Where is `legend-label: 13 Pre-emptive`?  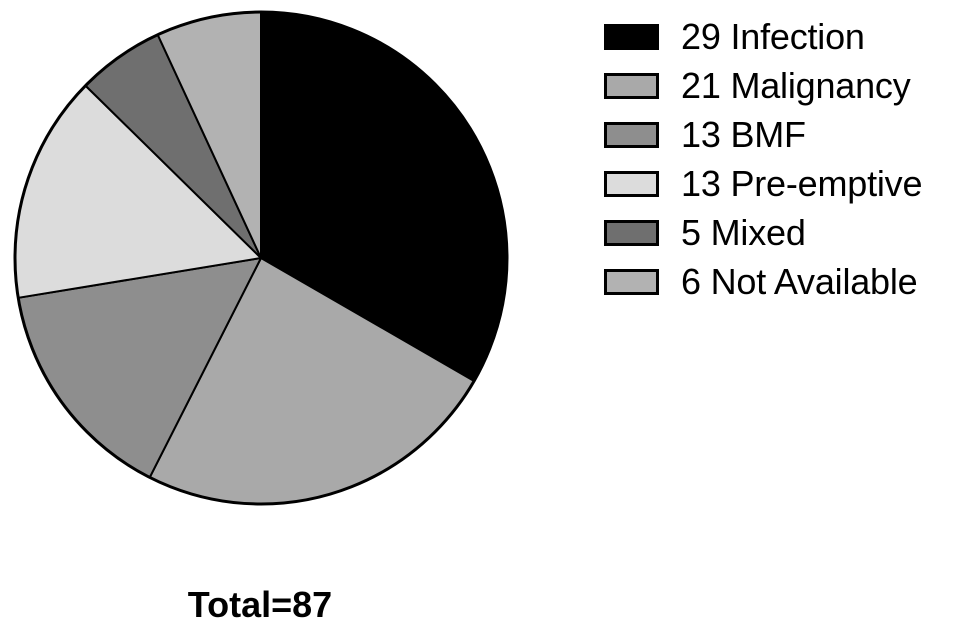 legend-label: 13 Pre-emptive is located at coordinates (802, 183).